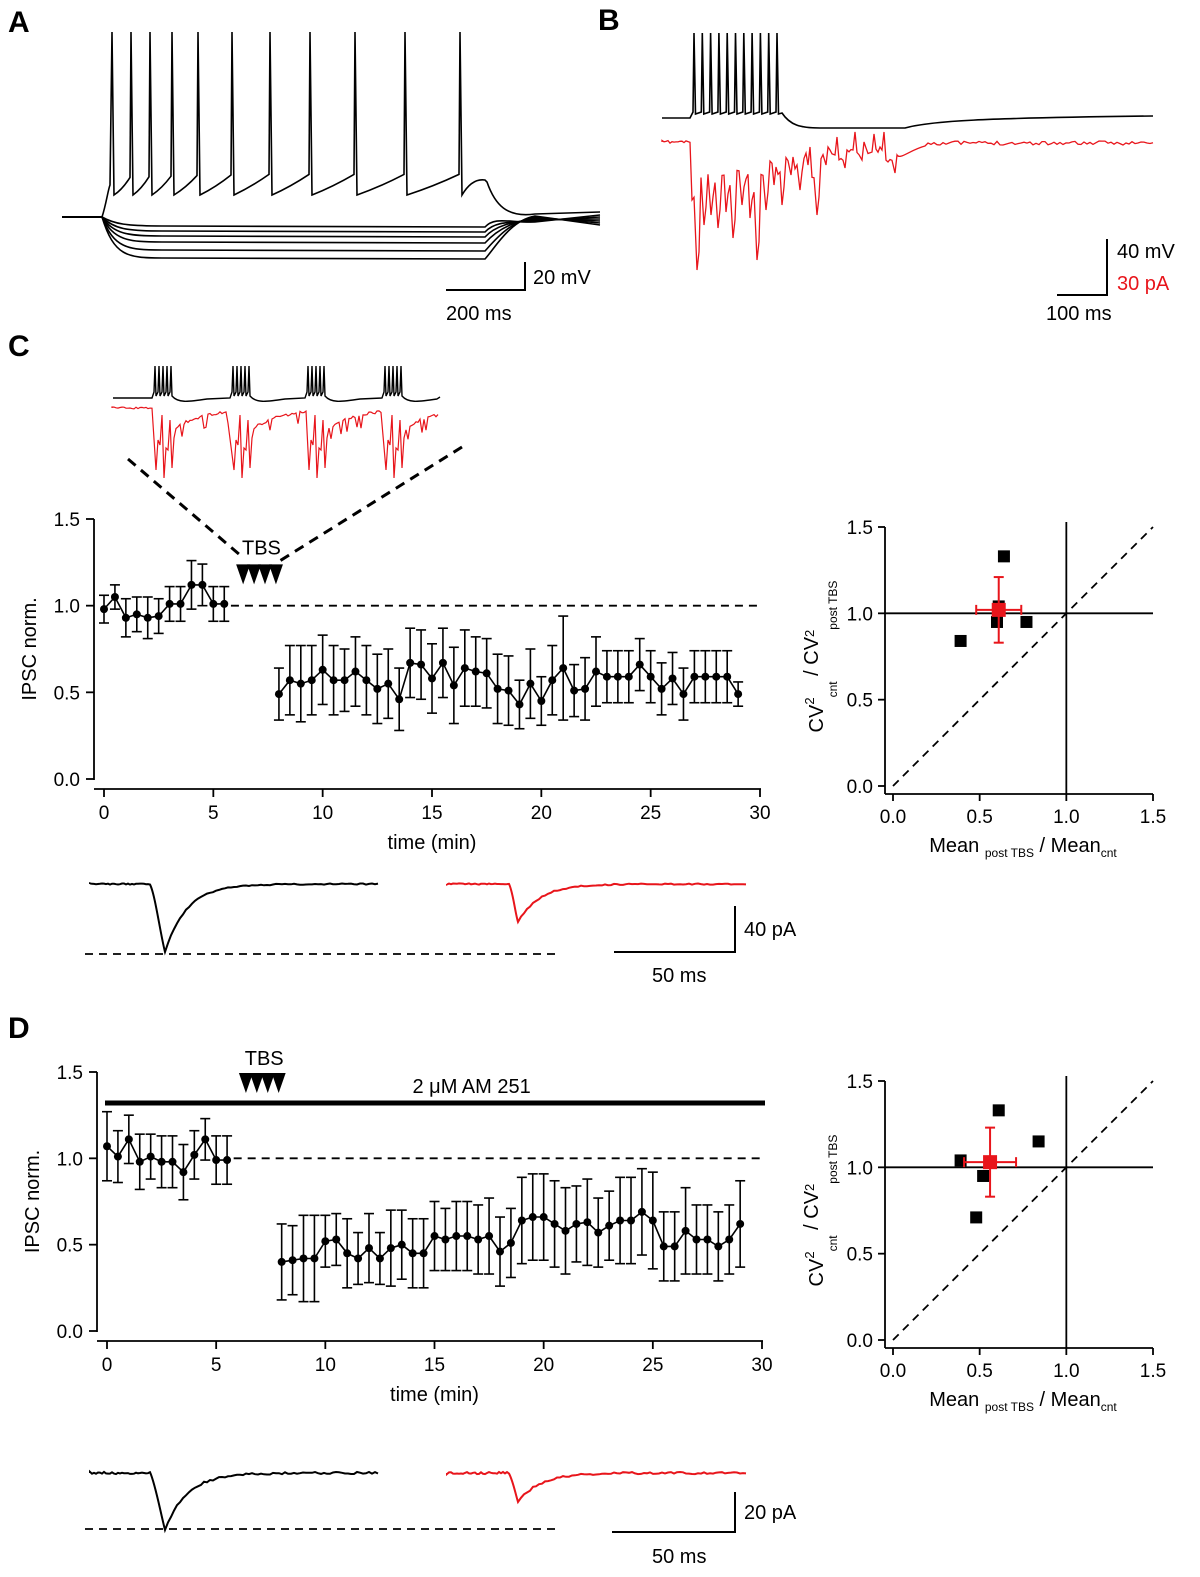 Image resolution: width=1200 pixels, height=1577 pixels. Describe the element at coordinates (770, 1513) in the screenshot. I see `panel-d-trace-scale-v: 20 pA` at that location.